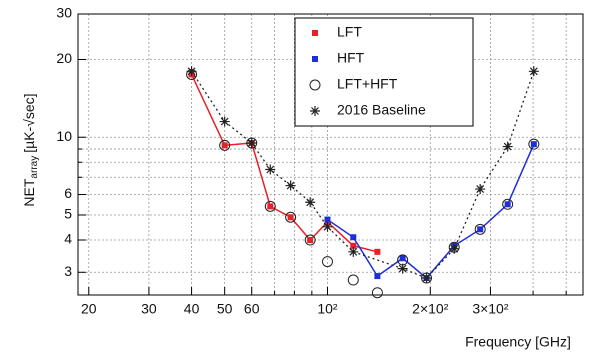  I want to click on y-tick-label: 5, so click(68, 214).